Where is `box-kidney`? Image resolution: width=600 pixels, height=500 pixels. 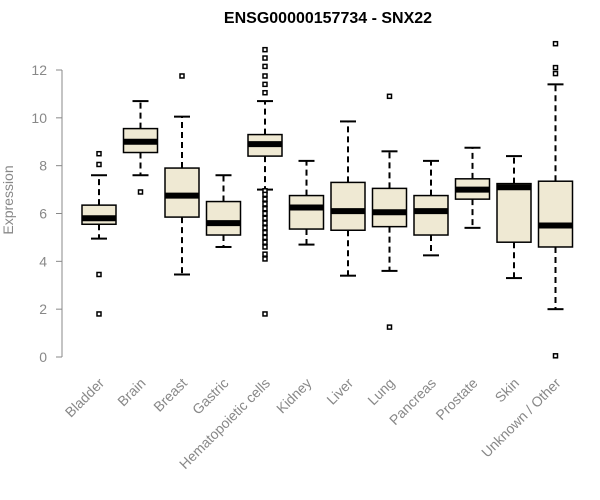
box-kidney is located at coordinates (306, 202).